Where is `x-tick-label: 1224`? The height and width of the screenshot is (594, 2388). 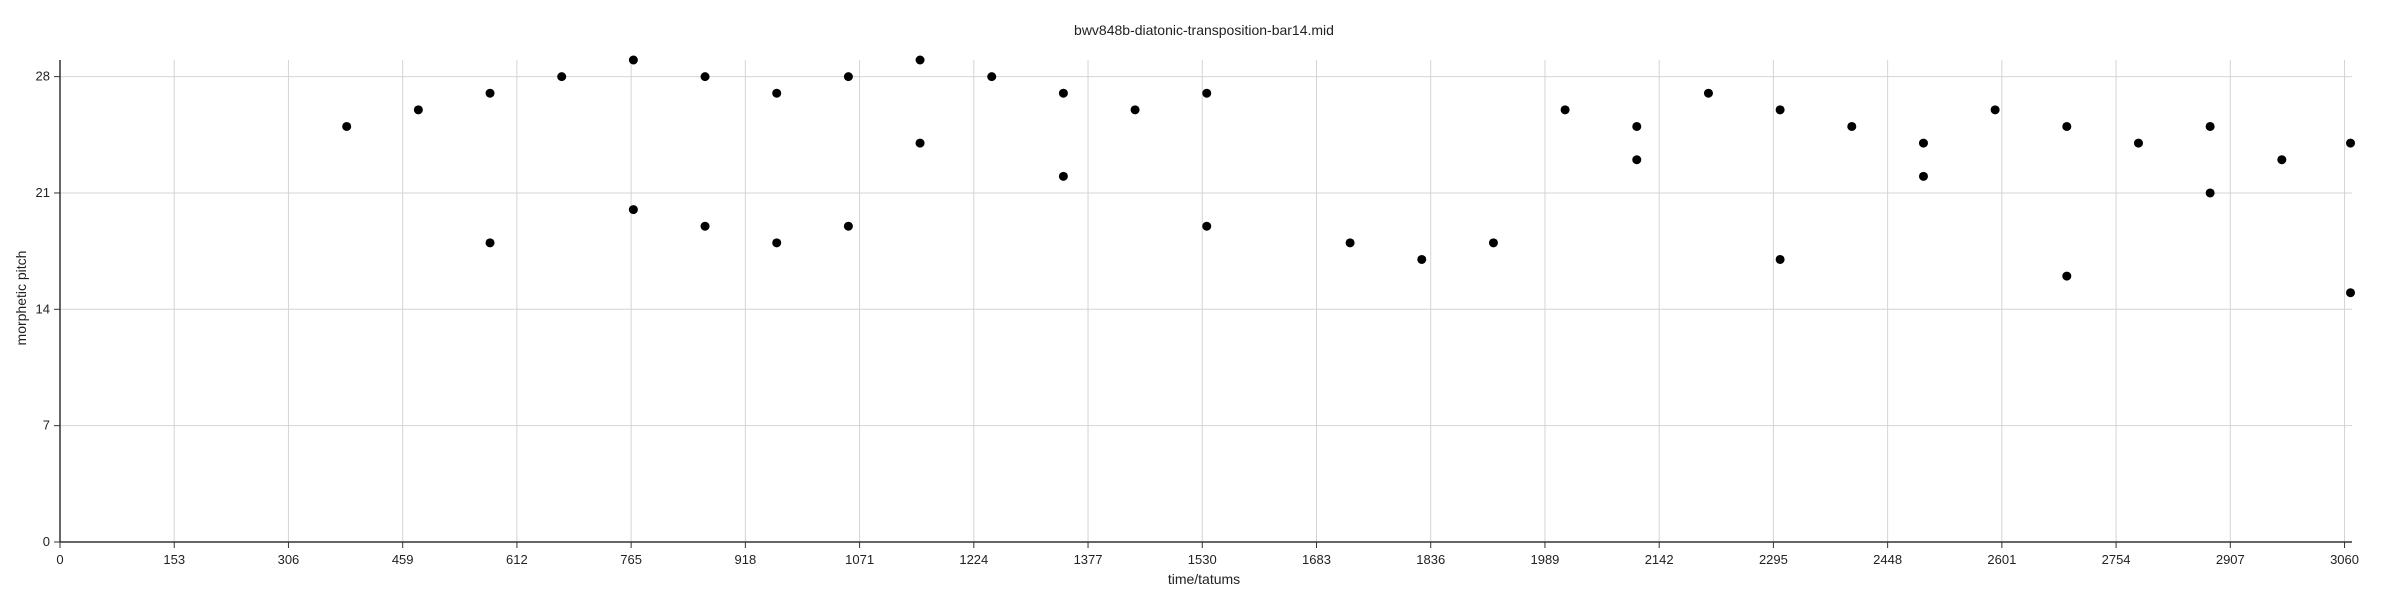
x-tick-label: 1224 is located at coordinates (973, 559).